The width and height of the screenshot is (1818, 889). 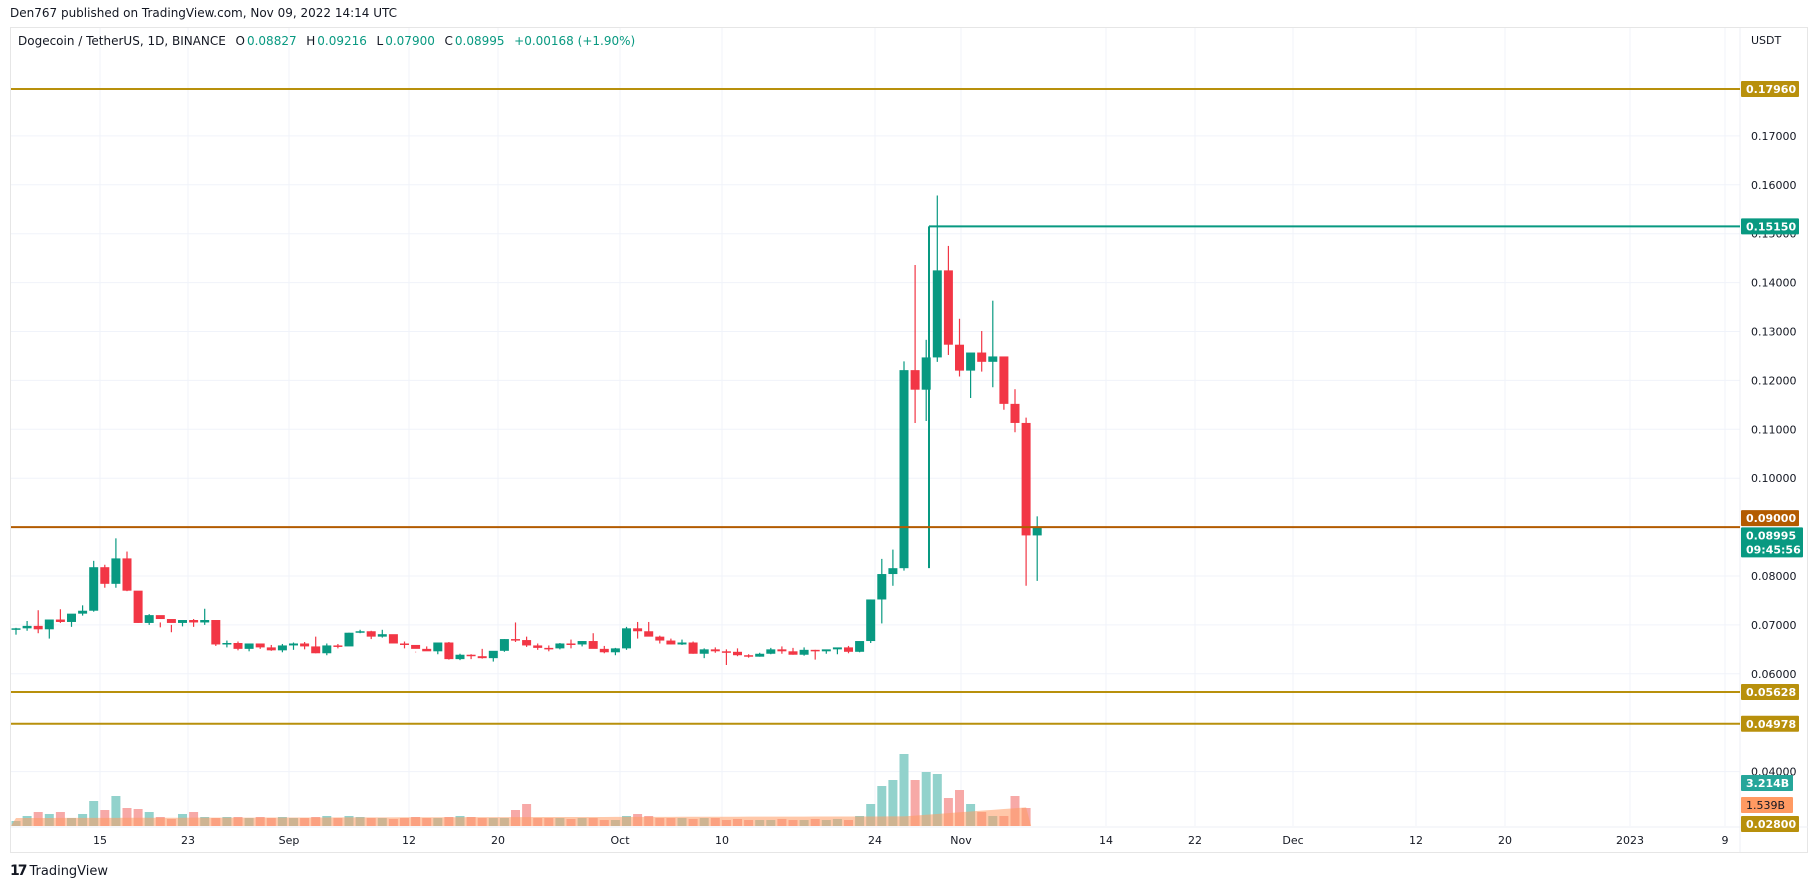 What do you see at coordinates (188, 840) in the screenshot?
I see `time-axis-label: 23` at bounding box center [188, 840].